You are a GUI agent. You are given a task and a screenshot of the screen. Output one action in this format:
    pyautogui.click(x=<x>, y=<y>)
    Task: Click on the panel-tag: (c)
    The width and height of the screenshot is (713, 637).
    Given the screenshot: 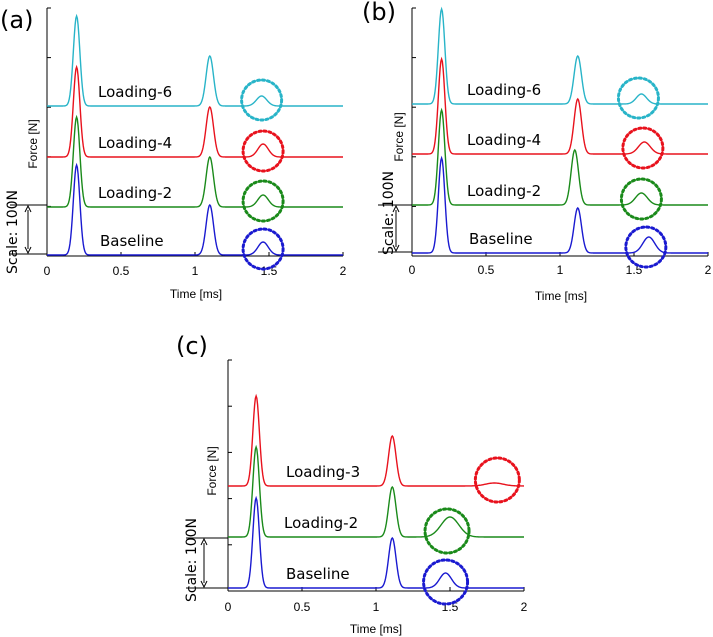 What is the action you would take?
    pyautogui.click(x=192, y=346)
    